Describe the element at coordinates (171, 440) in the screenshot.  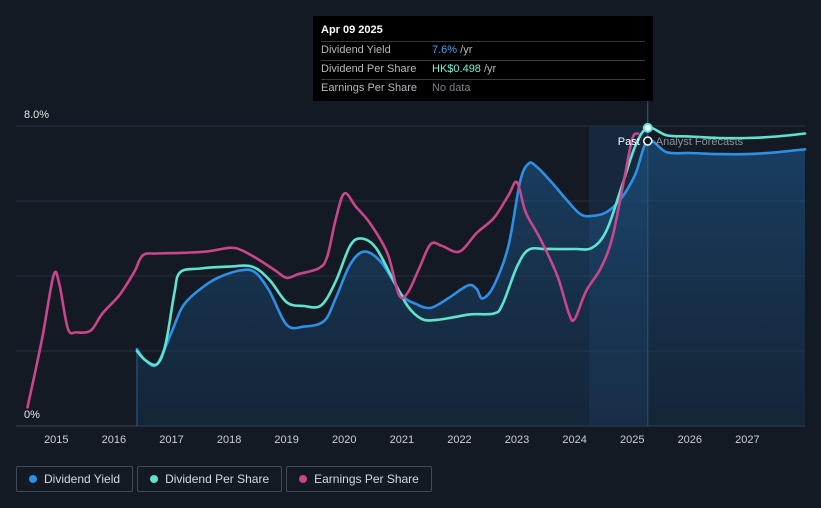
I see `x-tick-label: 2017` at that location.